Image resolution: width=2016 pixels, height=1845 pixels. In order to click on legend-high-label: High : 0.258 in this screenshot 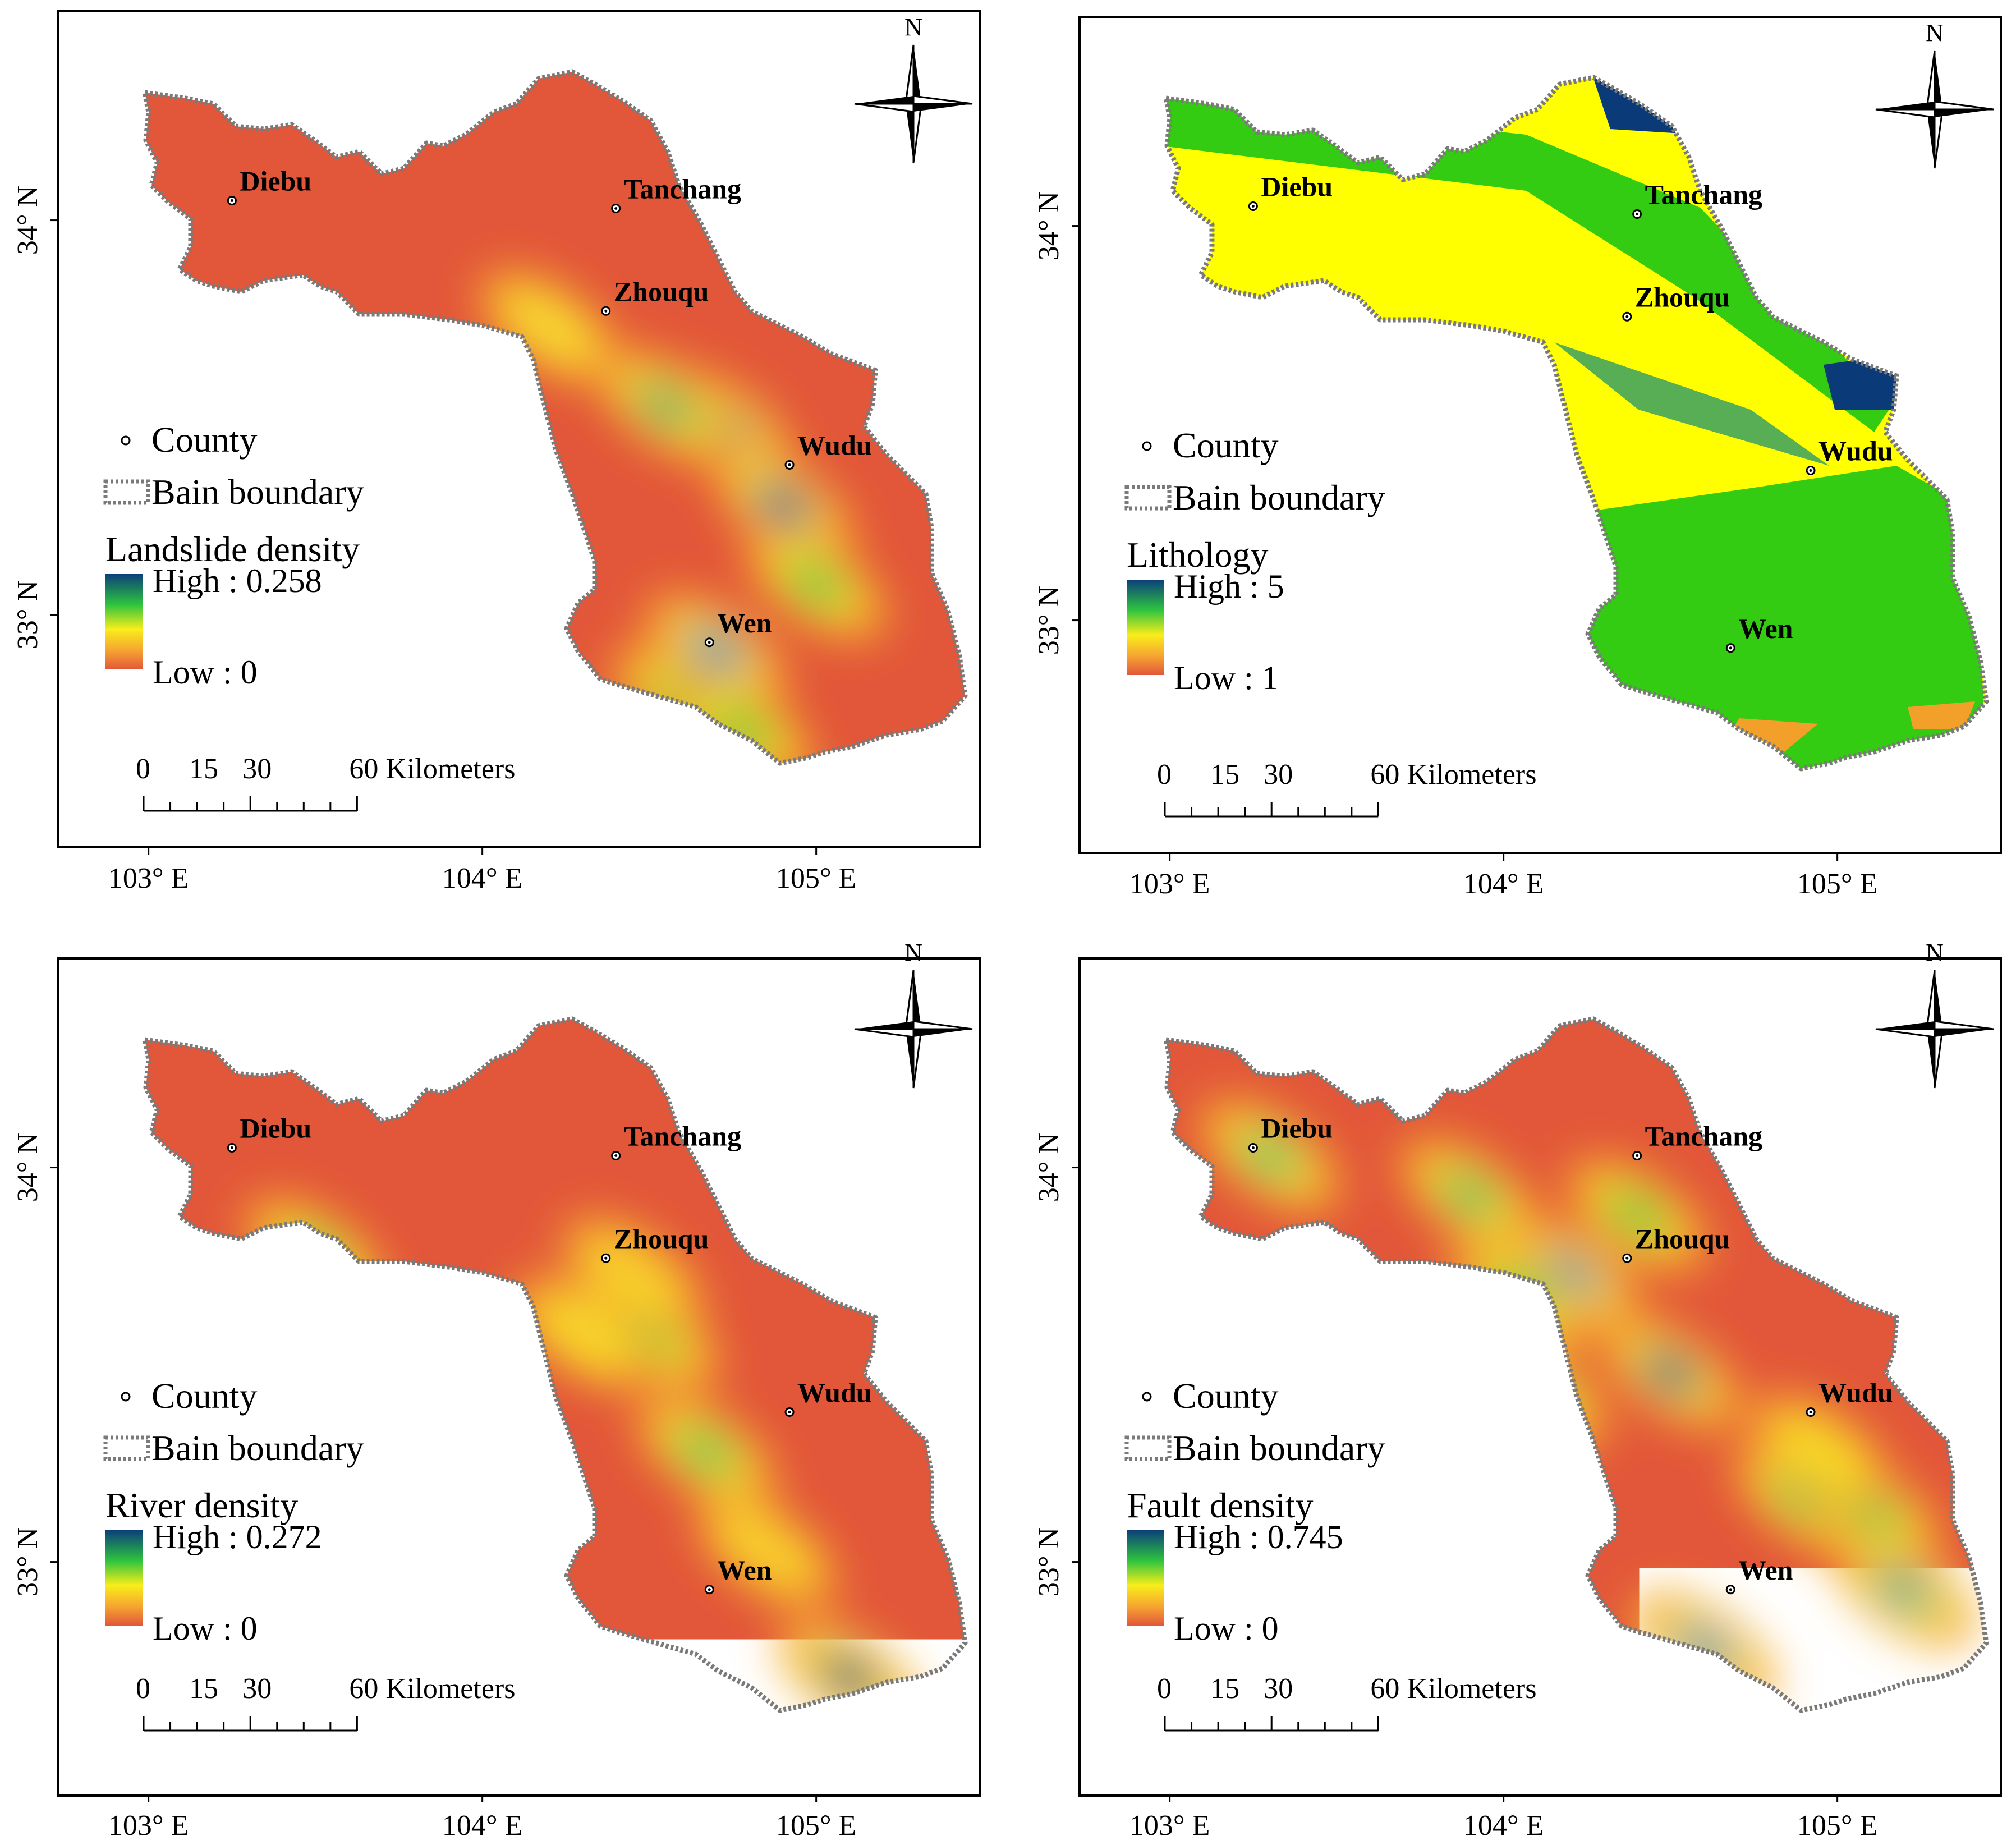, I will do `click(237, 580)`.